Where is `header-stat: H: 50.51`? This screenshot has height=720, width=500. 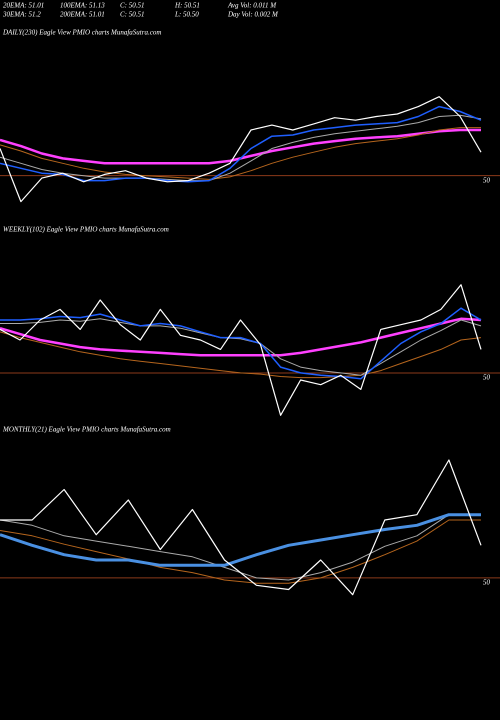
header-stat: H: 50.51 is located at coordinates (187, 6).